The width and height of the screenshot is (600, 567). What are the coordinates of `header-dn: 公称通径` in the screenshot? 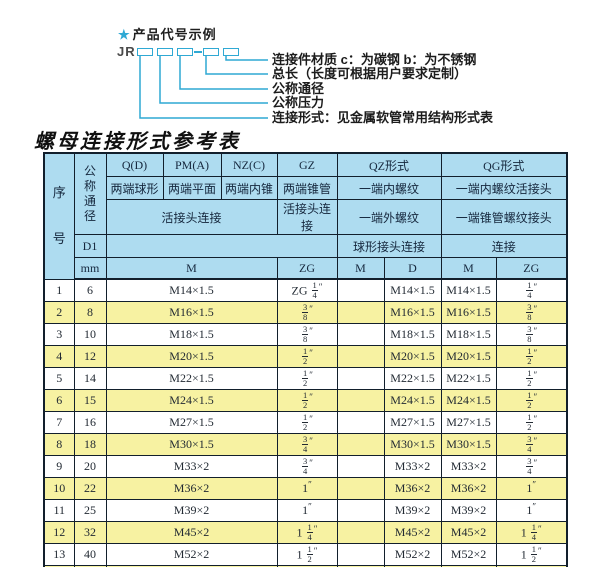 It's located at (90, 193).